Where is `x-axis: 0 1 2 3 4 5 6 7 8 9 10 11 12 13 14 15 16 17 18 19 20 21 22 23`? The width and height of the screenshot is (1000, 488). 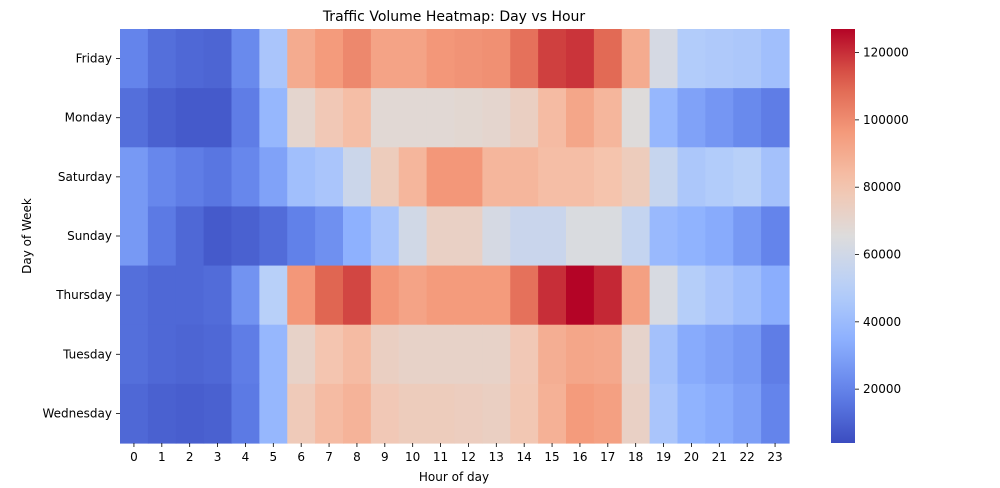 x-axis: 0 1 2 3 4 5 6 7 8 9 10 11 12 13 14 15 16 17 18 19 20 21 22 23 is located at coordinates (456, 453).